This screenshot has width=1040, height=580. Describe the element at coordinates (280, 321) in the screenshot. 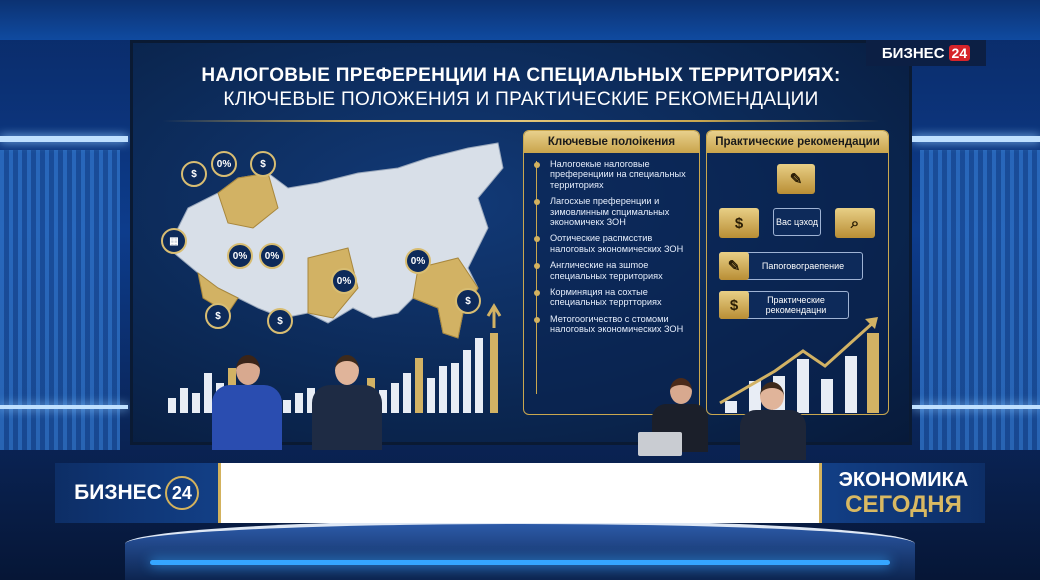

I see `coins-pin-icon: $` at that location.